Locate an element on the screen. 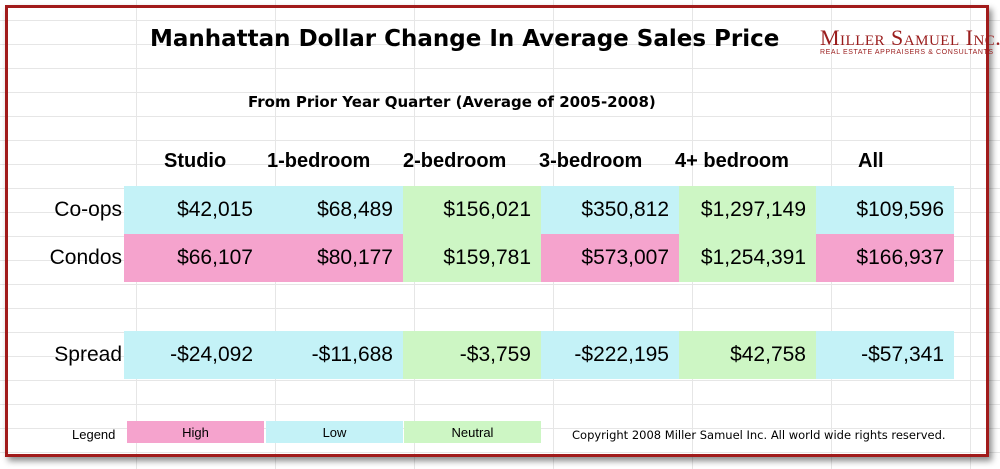 This screenshot has height=469, width=1000. legend-item-high: High is located at coordinates (195, 432).